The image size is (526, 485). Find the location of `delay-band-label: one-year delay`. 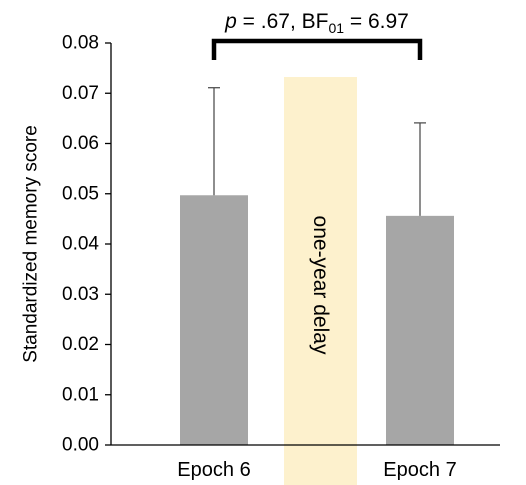

delay-band-label: one-year delay is located at coordinates (320, 285).